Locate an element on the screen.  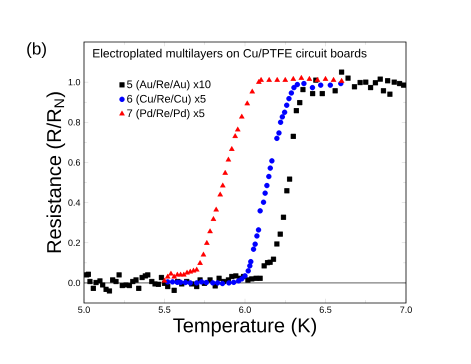
legend-label: 7 (Pd/Re/Pd) x5 is located at coordinates (165, 114).